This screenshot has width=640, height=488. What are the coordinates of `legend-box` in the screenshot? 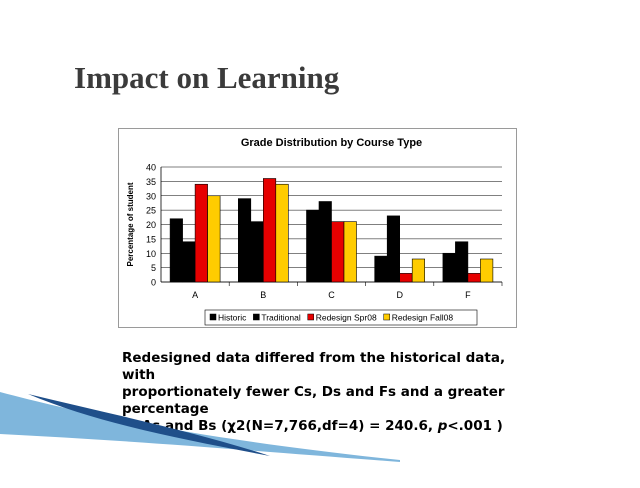 It's located at (341, 317).